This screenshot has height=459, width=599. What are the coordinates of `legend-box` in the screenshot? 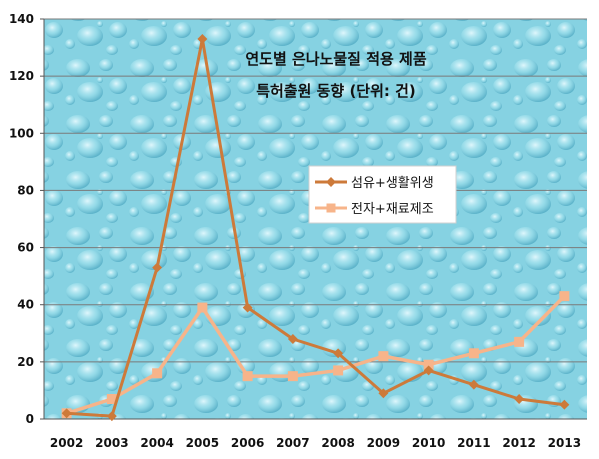 It's located at (382, 194).